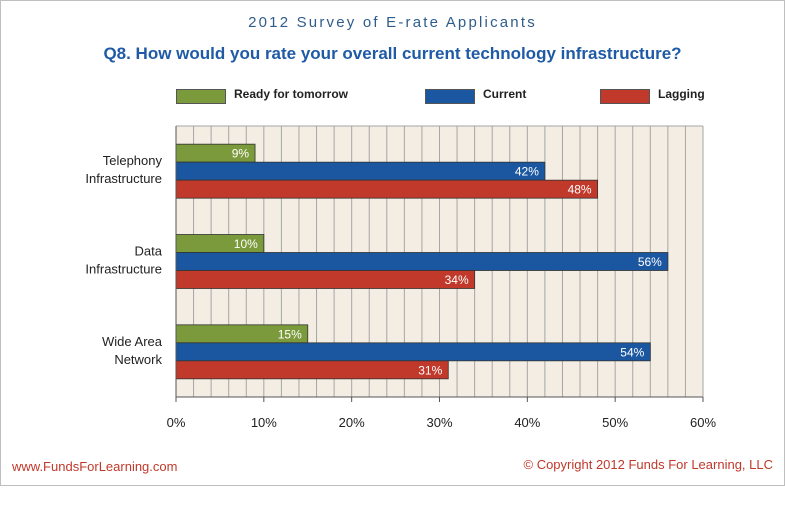  I want to click on x-tick-label: 30%, so click(439, 422).